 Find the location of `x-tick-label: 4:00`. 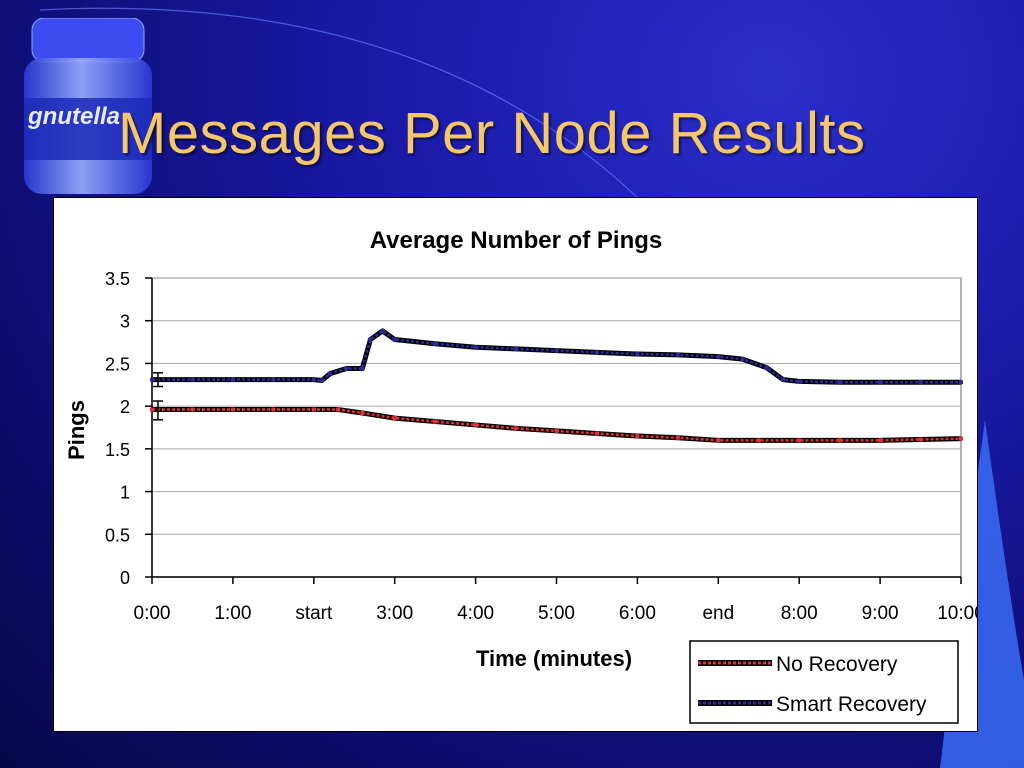

x-tick-label: 4:00 is located at coordinates (475, 613).